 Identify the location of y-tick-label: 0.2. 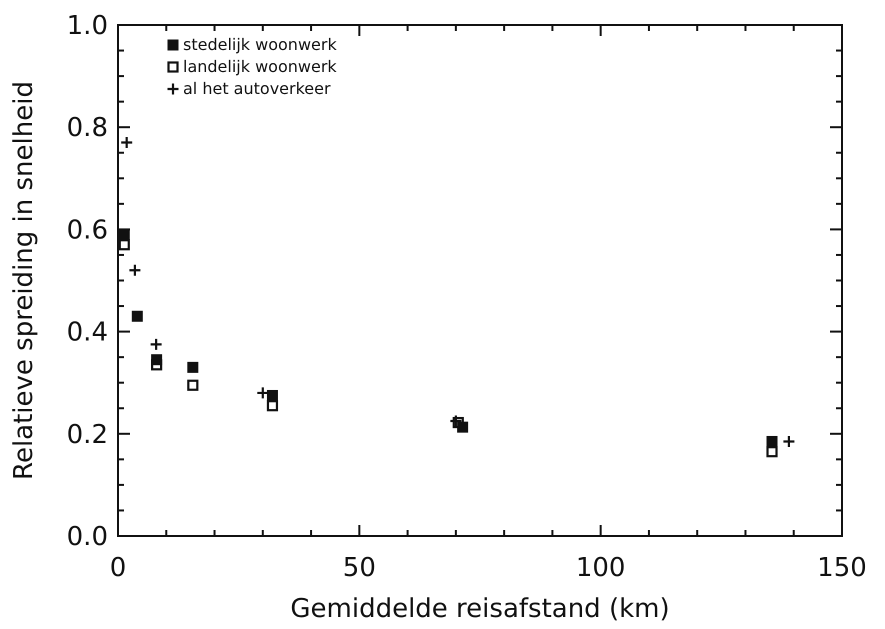
(87, 435).